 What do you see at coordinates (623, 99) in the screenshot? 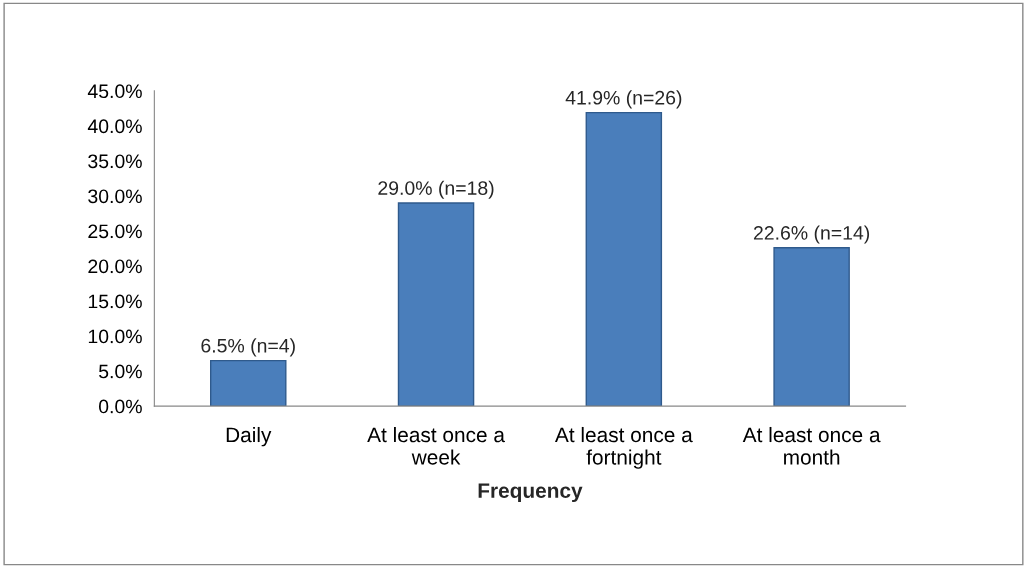
I see `data-label: 41.9% (n=26)` at bounding box center [623, 99].